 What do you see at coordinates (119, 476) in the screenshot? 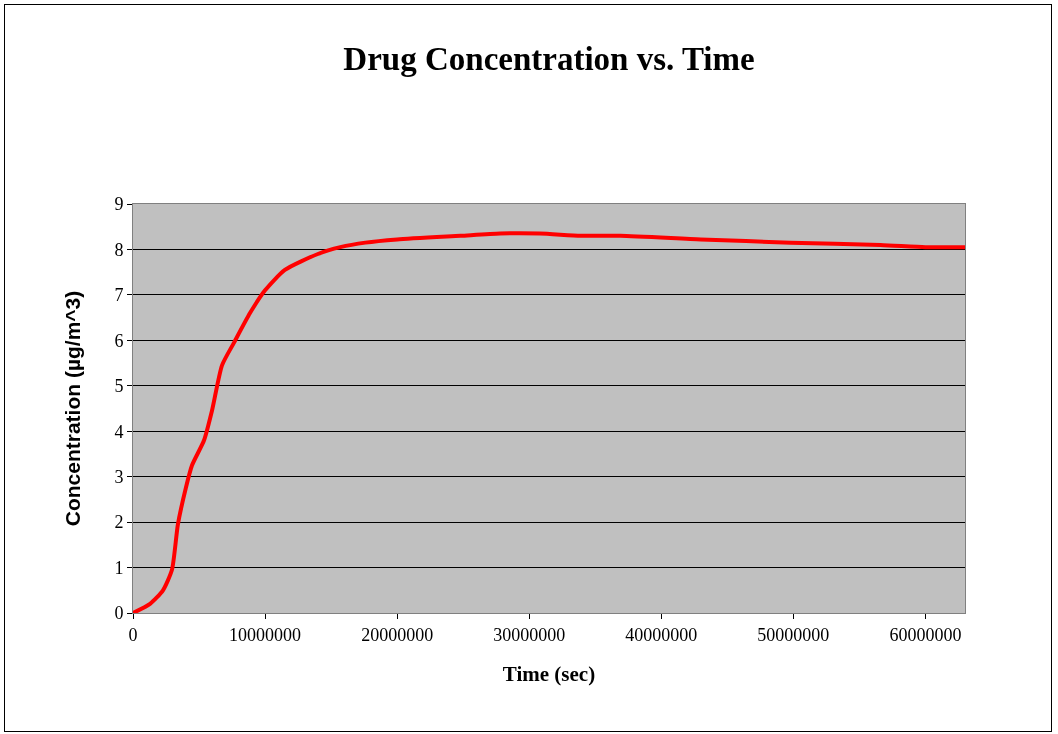
I see `y-tick-label: 3` at bounding box center [119, 476].